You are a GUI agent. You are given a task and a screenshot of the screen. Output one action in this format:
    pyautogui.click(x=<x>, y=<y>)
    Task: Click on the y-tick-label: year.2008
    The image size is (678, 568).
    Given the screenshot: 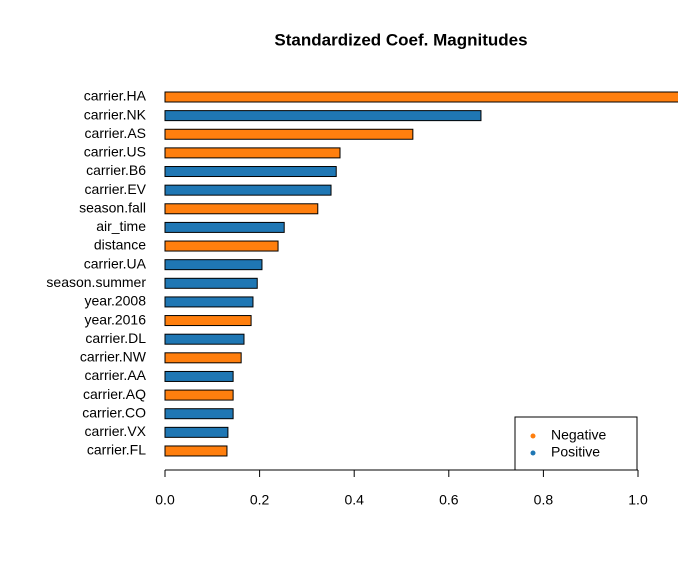 What is the action you would take?
    pyautogui.click(x=116, y=301)
    